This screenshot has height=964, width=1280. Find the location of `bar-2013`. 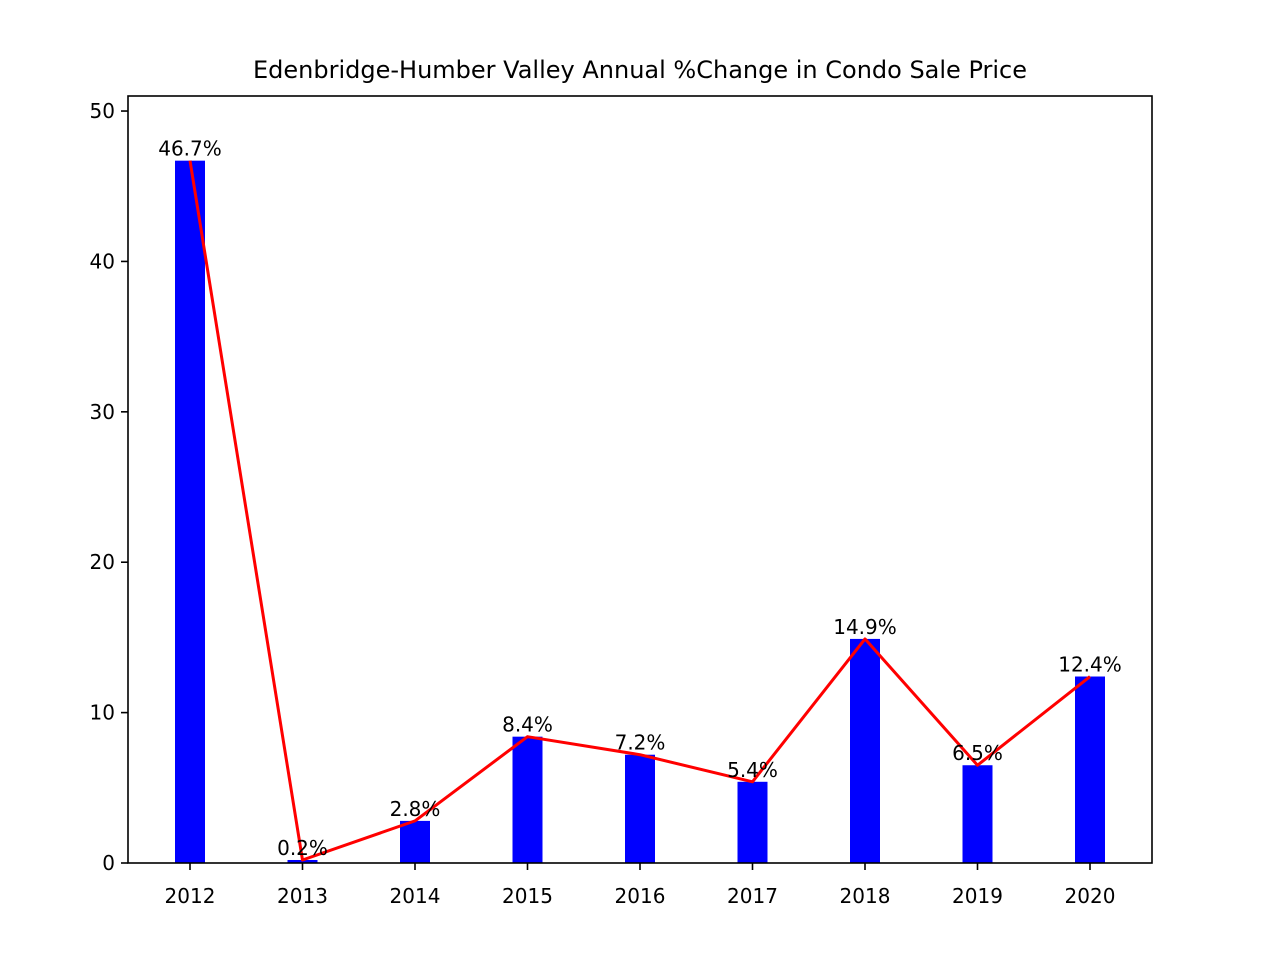

bar-2013 is located at coordinates (302, 861).